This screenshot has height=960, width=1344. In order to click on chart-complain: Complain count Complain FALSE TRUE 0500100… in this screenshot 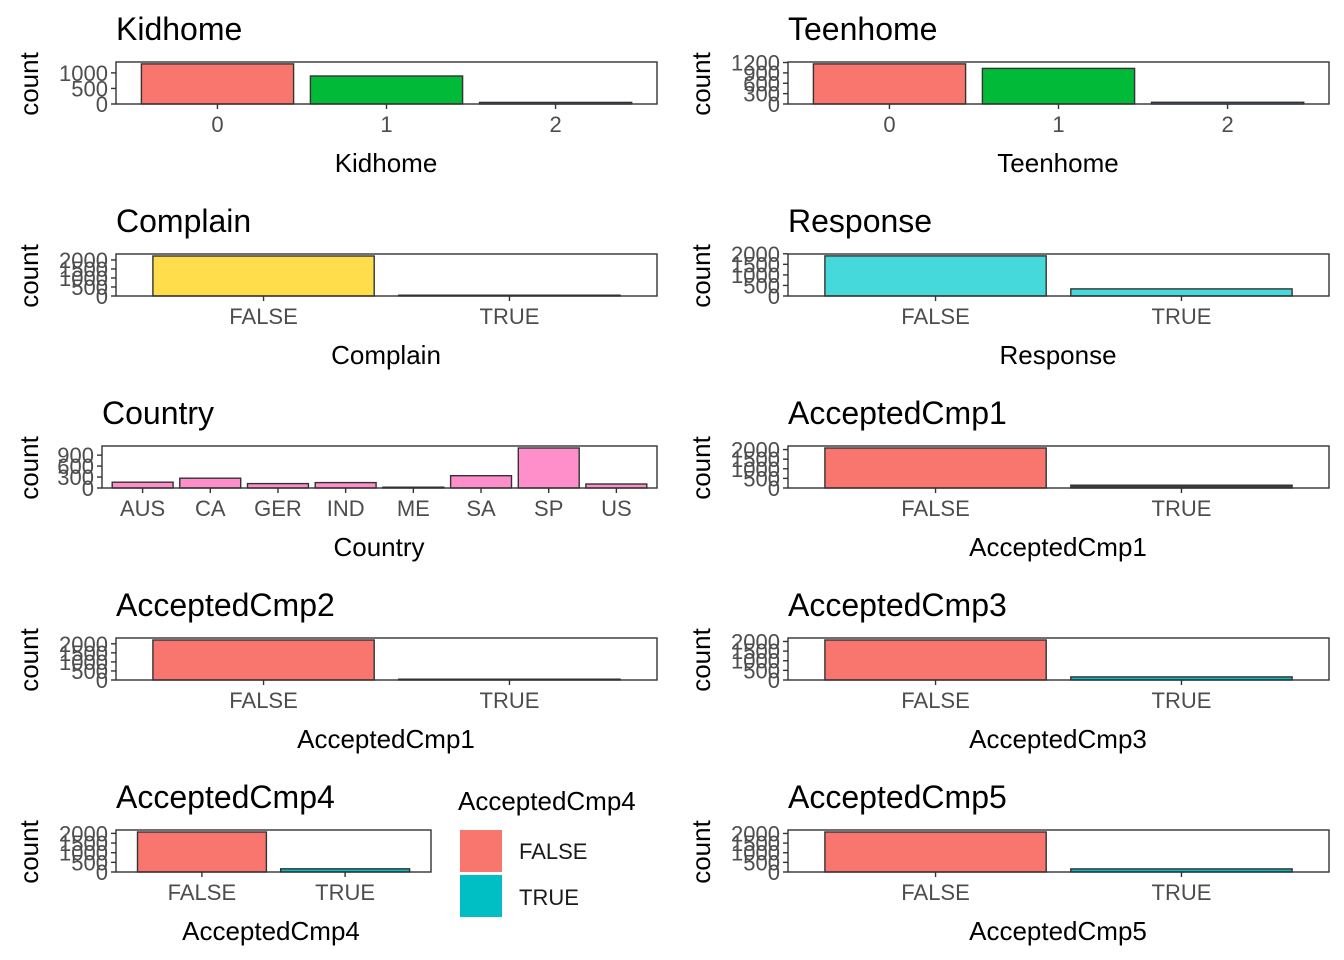, I will do `click(336, 286)`.